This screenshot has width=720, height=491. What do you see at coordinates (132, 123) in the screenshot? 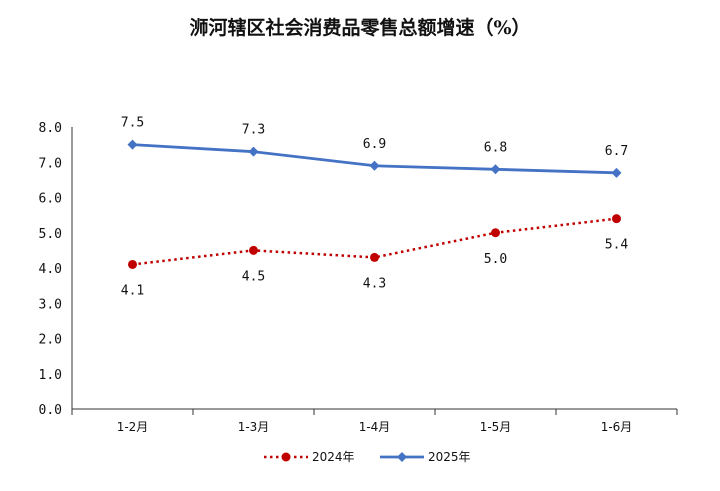
I see `data-label: 7.5` at bounding box center [132, 123].